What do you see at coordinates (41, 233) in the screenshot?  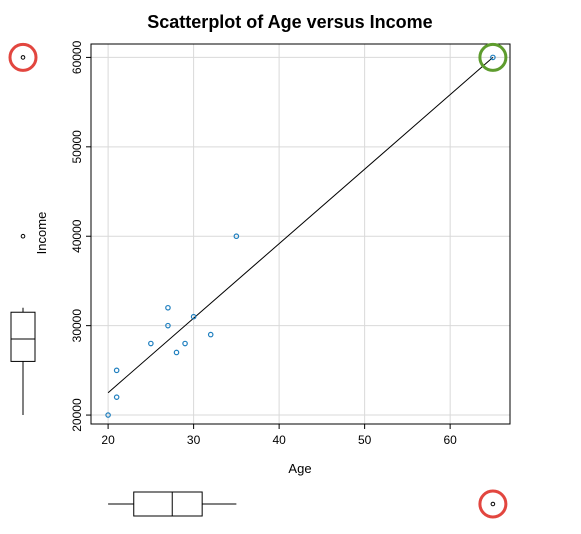 I see `y-axis-label: Income` at bounding box center [41, 233].